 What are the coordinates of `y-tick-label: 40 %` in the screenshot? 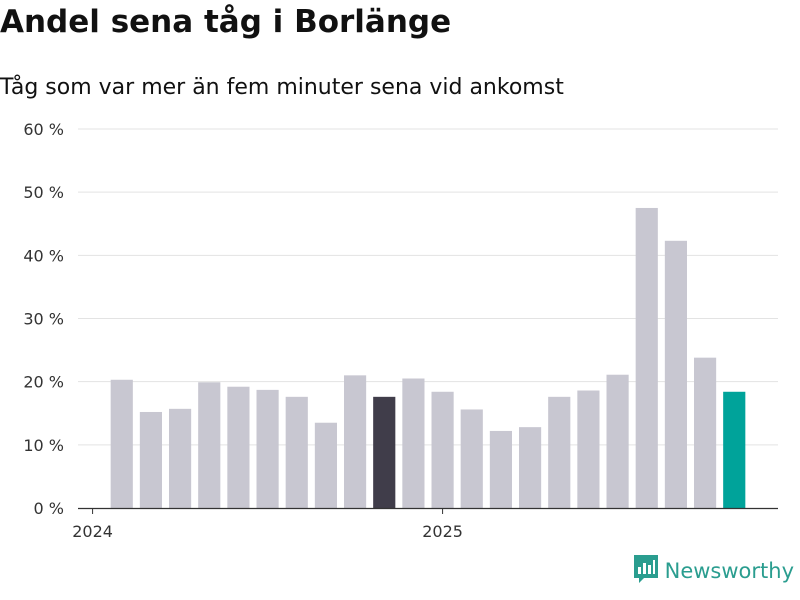 It's located at (43, 255).